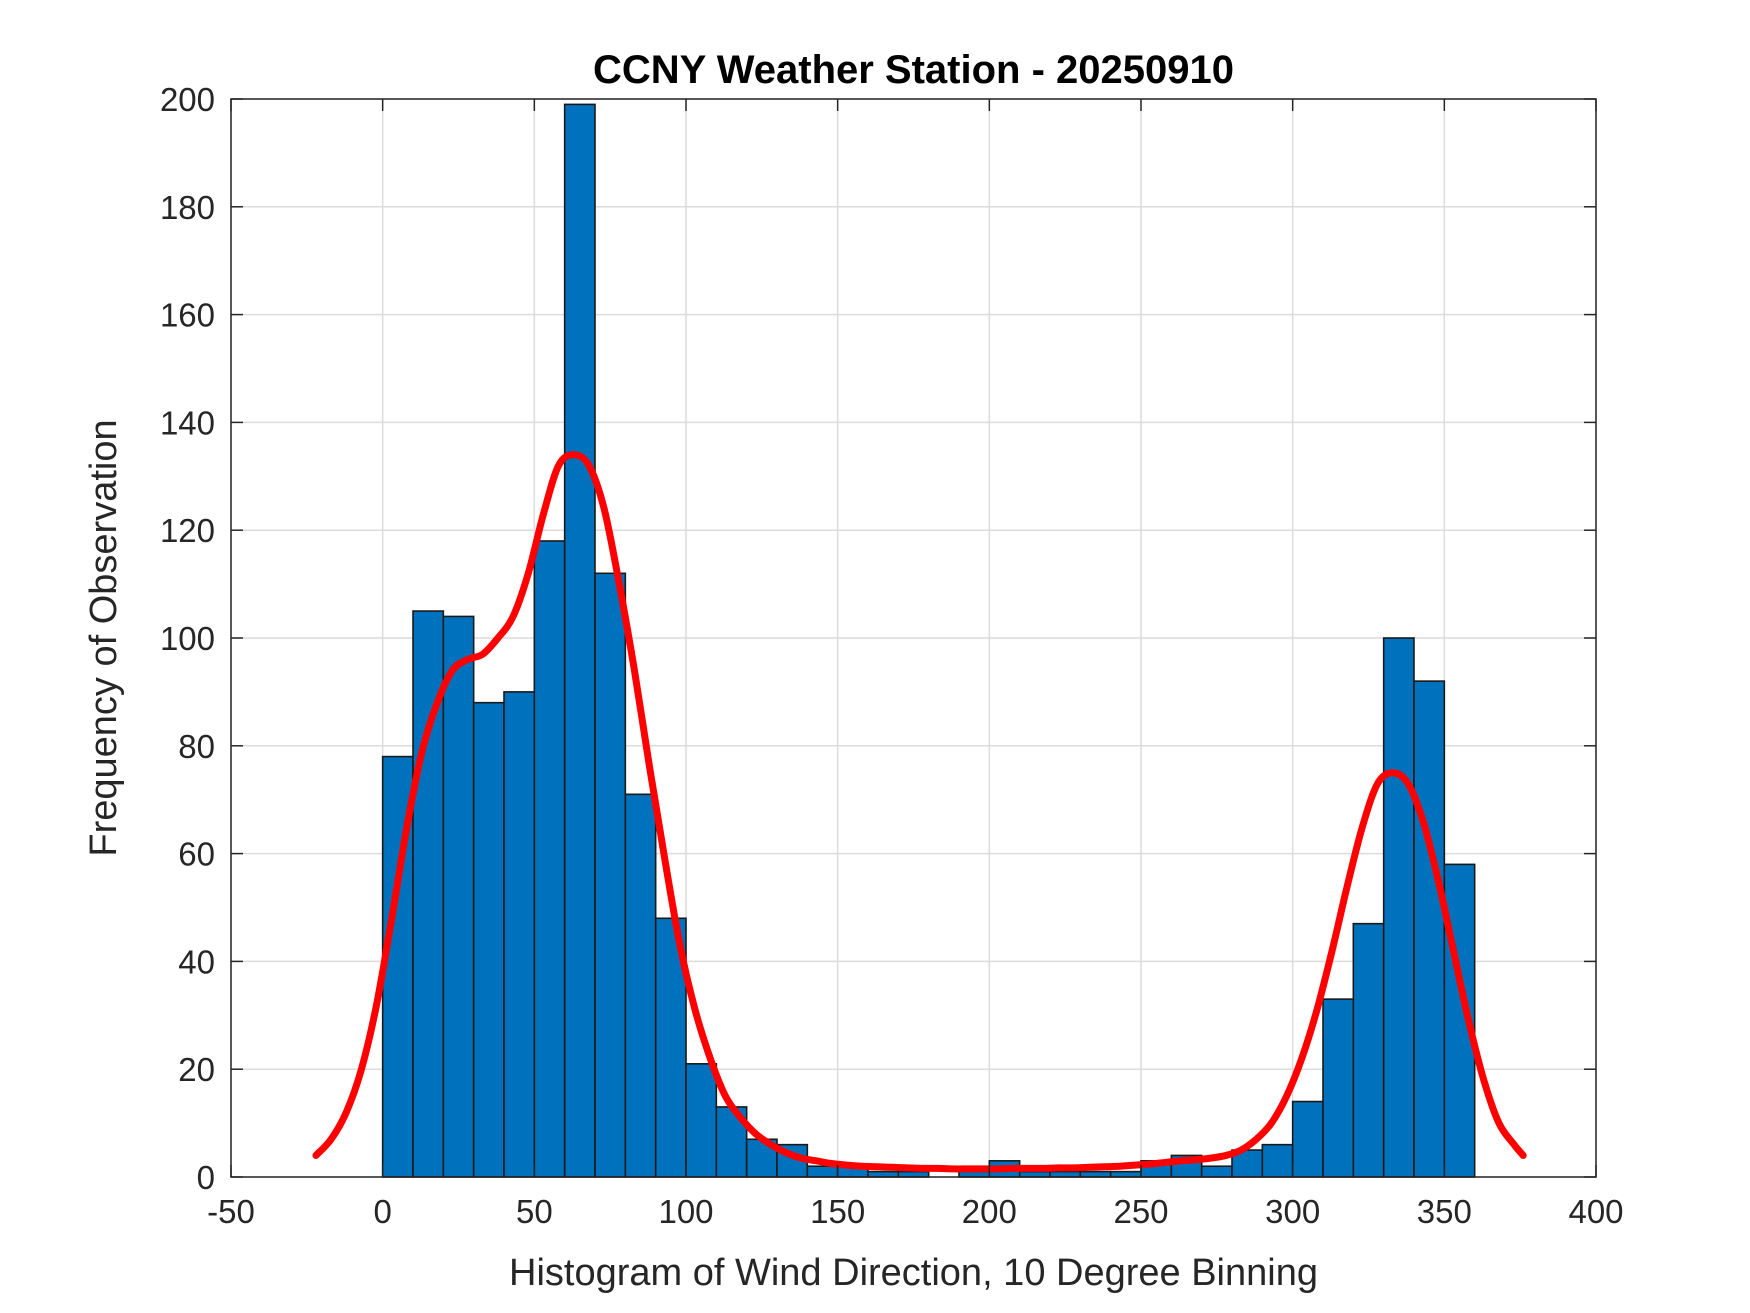  Describe the element at coordinates (187, 530) in the screenshot. I see `y-tick-label: 120` at that location.